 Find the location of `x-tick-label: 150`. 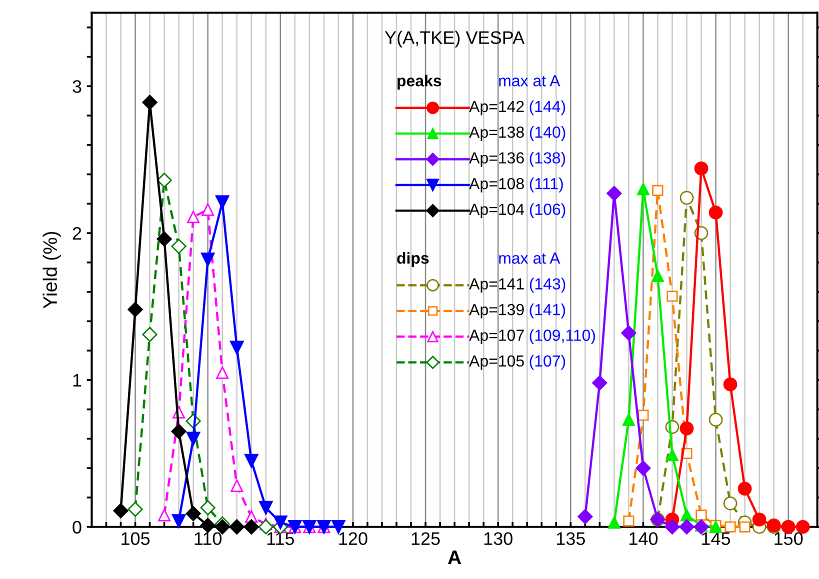

x-tick-label: 150 is located at coordinates (788, 539).